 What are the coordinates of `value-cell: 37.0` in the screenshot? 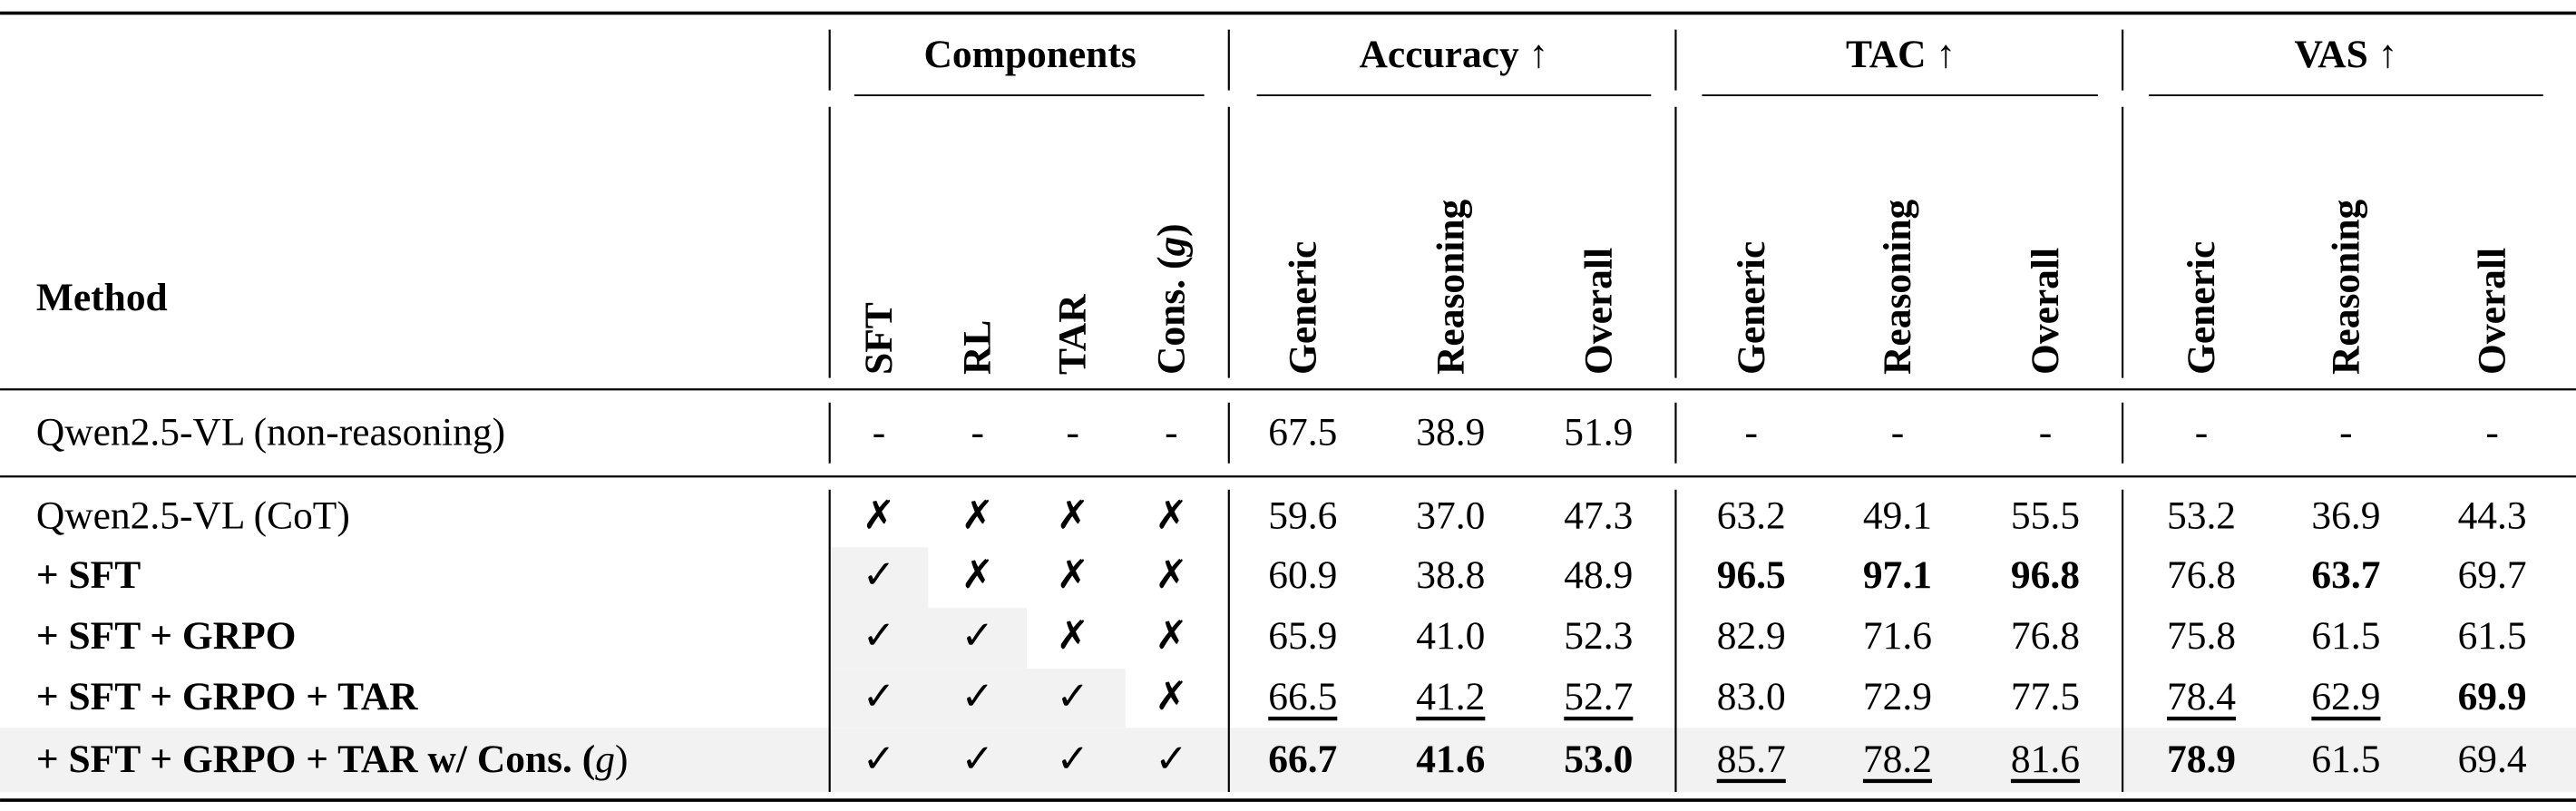 It's located at (1450, 516).